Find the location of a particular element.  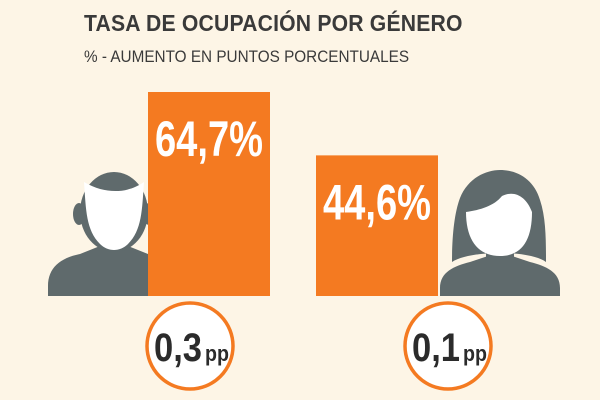

chart-subtitle: % - AUMENTO EN PUNTOS PORCENTUALES is located at coordinates (247, 56).